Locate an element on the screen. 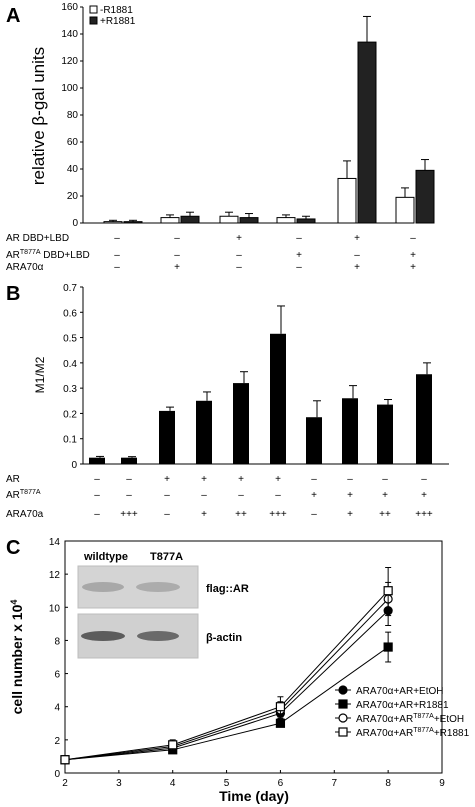 This screenshot has height=807, width=475. a-y-tick-label: 20 is located at coordinates (73, 196).